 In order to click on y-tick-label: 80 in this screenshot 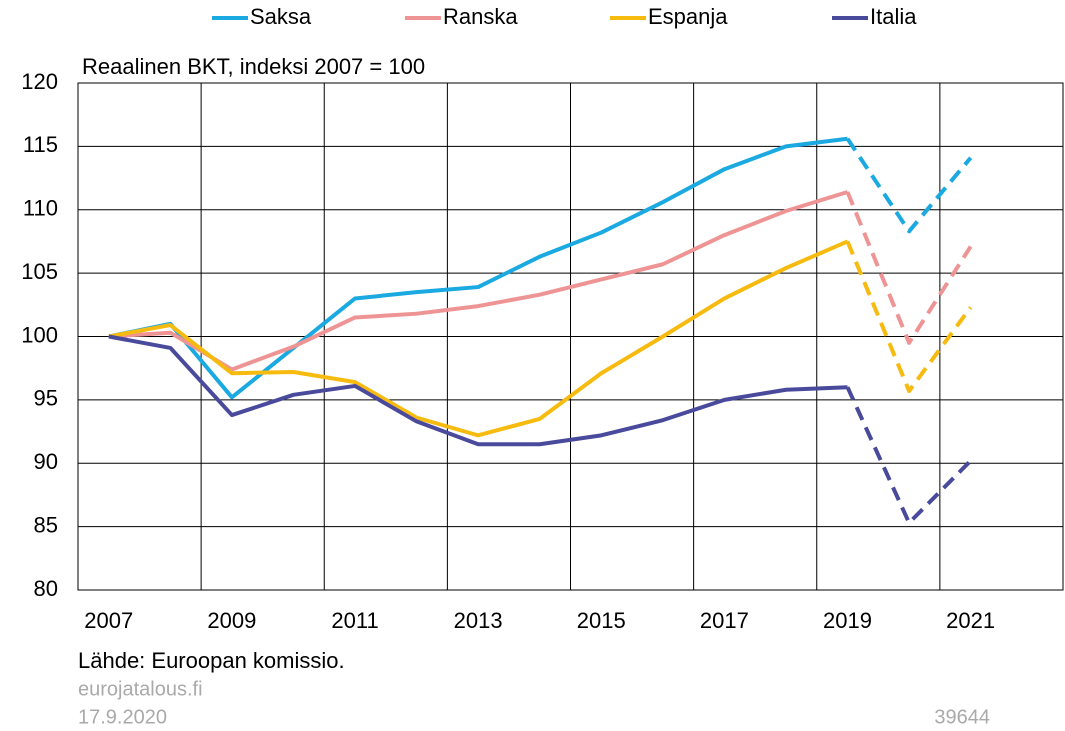, I will do `click(46, 588)`.